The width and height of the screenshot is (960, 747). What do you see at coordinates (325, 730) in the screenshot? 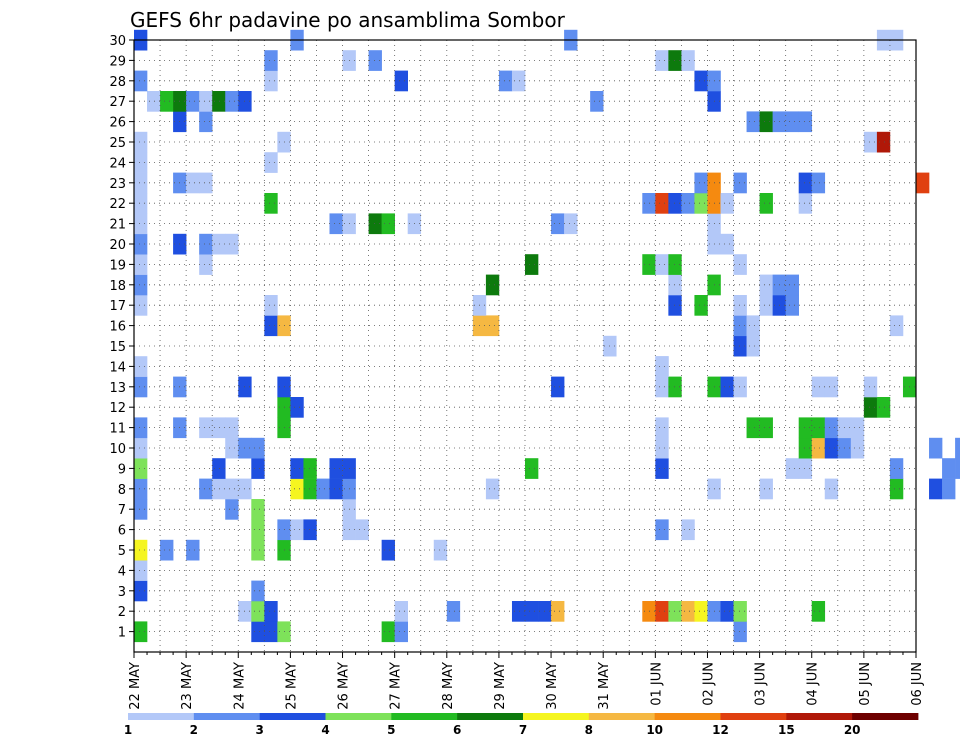
I see `colorbar-label: 4` at bounding box center [325, 730].